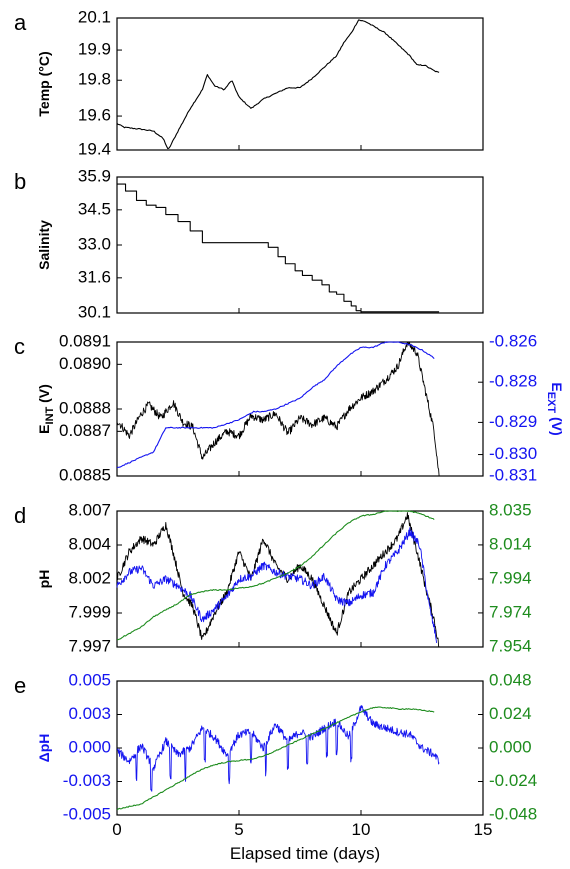 The width and height of the screenshot is (570, 869). What do you see at coordinates (85, 407) in the screenshot?
I see `y-tick-label-c: 0.0888` at bounding box center [85, 407].